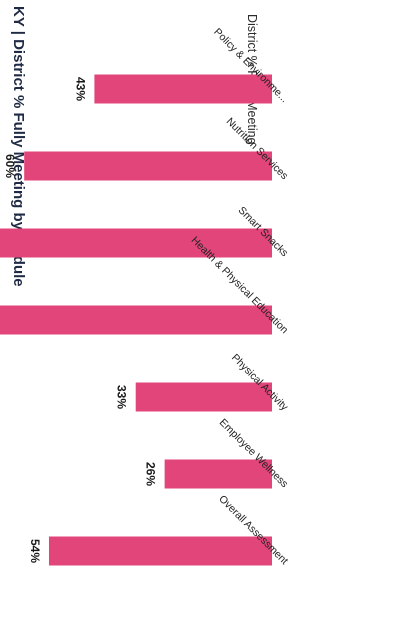 The height and width of the screenshot is (641, 412). I want to click on data-label-5: 33%, so click(122, 397).